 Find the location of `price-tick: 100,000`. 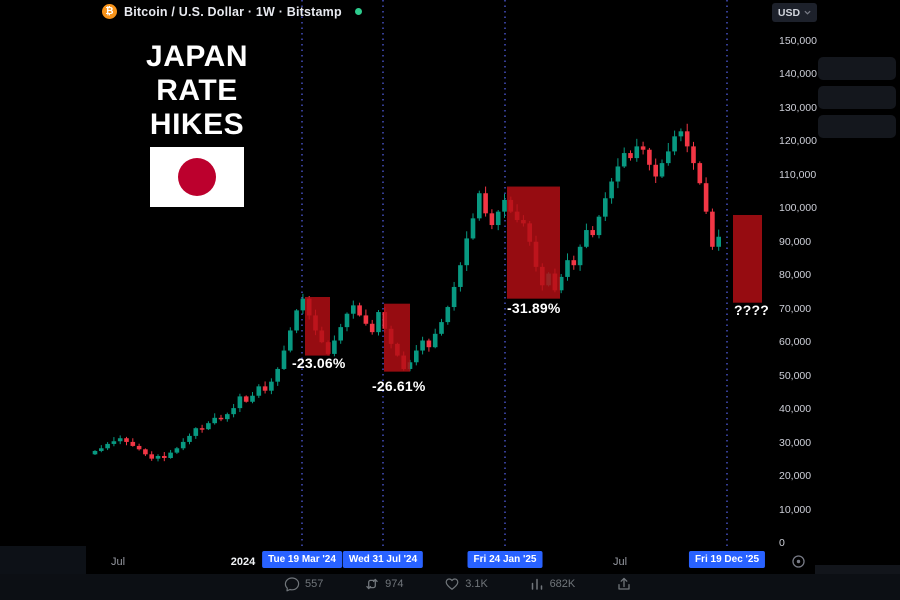

price-tick: 100,000 is located at coordinates (798, 208).